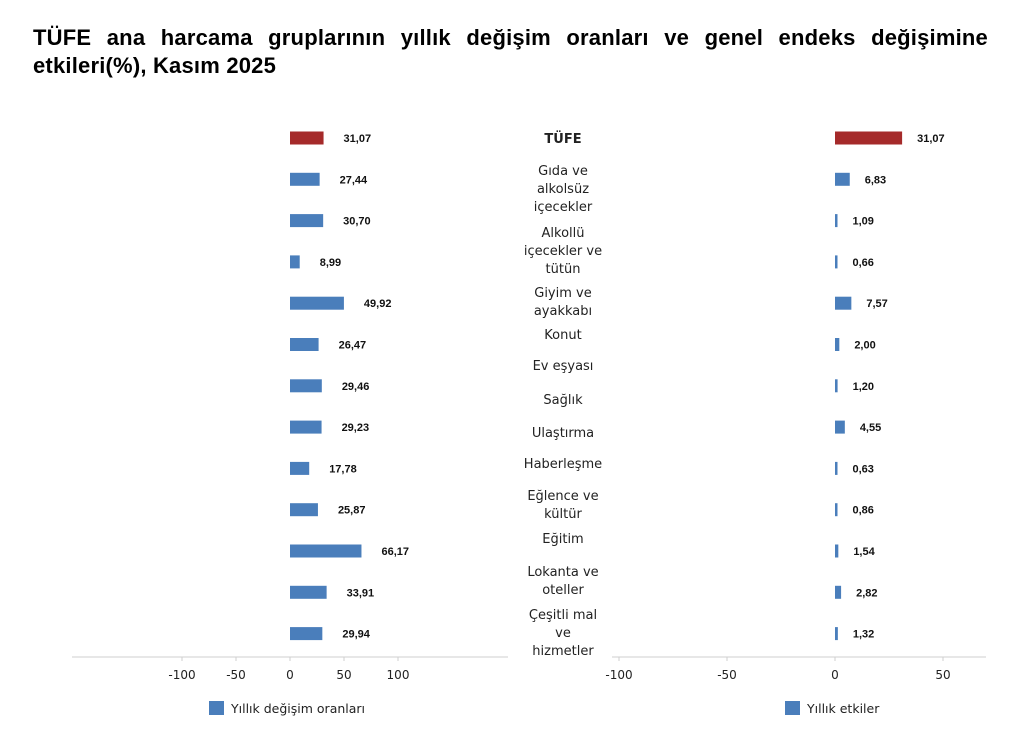 The width and height of the screenshot is (1024, 749). I want to click on left-bar-value-label: 8,99, so click(330, 263).